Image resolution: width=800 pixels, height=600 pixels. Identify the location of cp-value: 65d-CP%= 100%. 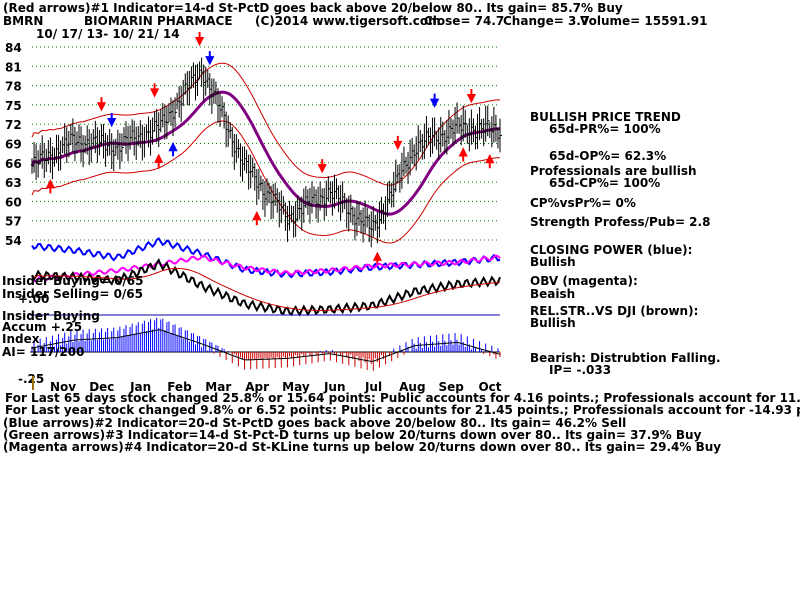
(604, 183).